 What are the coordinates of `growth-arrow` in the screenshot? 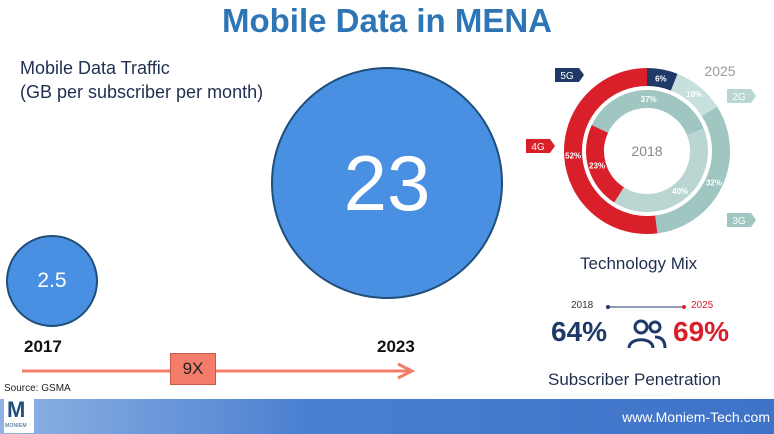 It's located at (219, 371).